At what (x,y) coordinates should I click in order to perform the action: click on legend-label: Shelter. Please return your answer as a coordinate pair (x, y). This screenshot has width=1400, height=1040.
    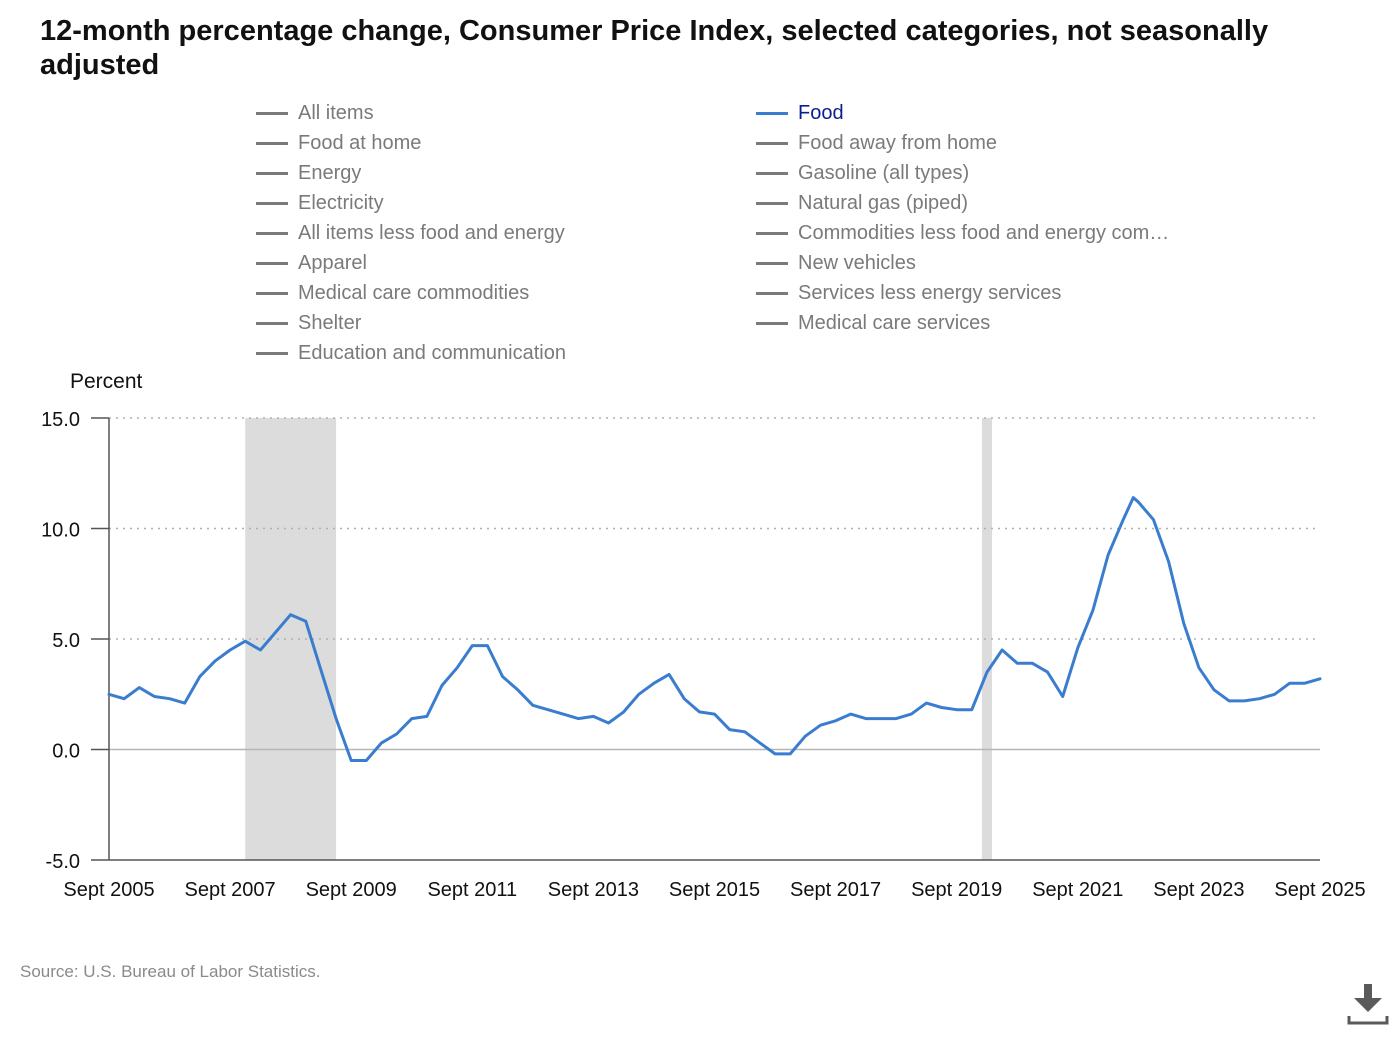
    Looking at the image, I should click on (330, 322).